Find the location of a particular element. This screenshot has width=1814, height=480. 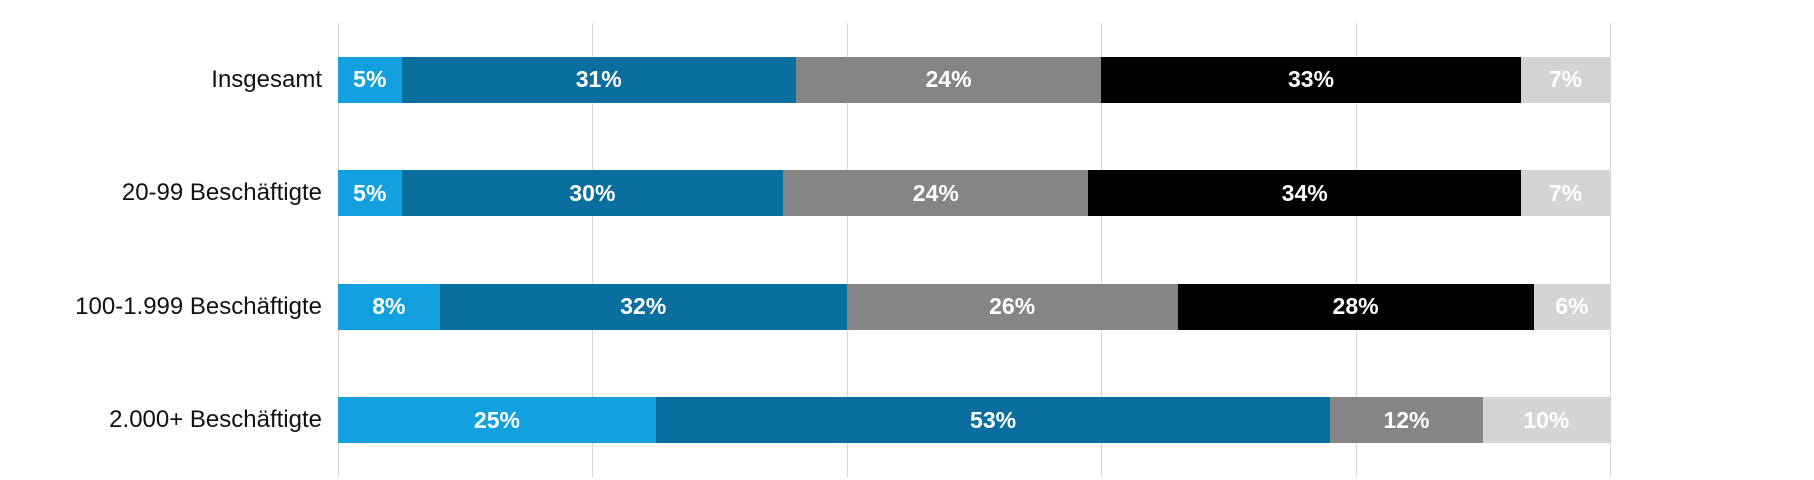

bar-segment-black: 28% is located at coordinates (1355, 306).